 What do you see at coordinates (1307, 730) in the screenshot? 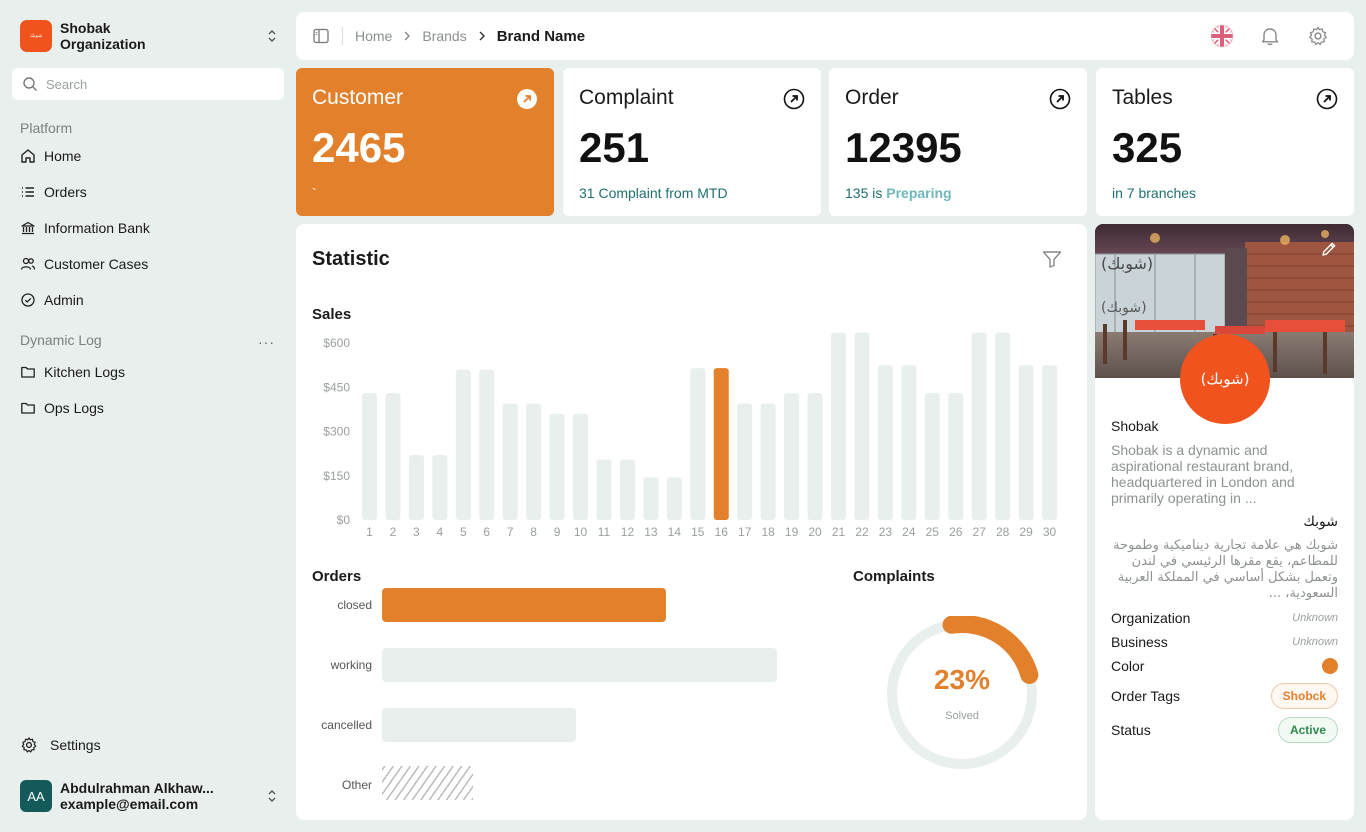
I see `status-badge: Active` at bounding box center [1307, 730].